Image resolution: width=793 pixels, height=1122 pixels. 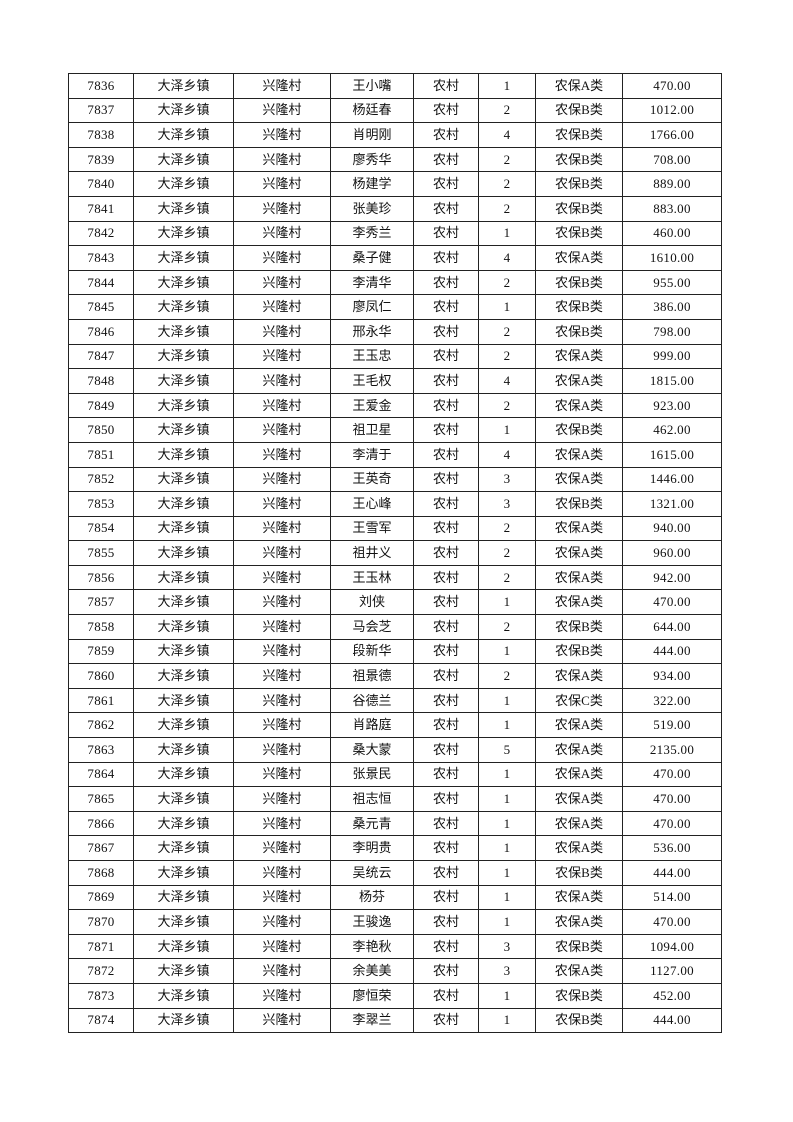 I want to click on amount-cell: 1094.00, so click(x=672, y=946).